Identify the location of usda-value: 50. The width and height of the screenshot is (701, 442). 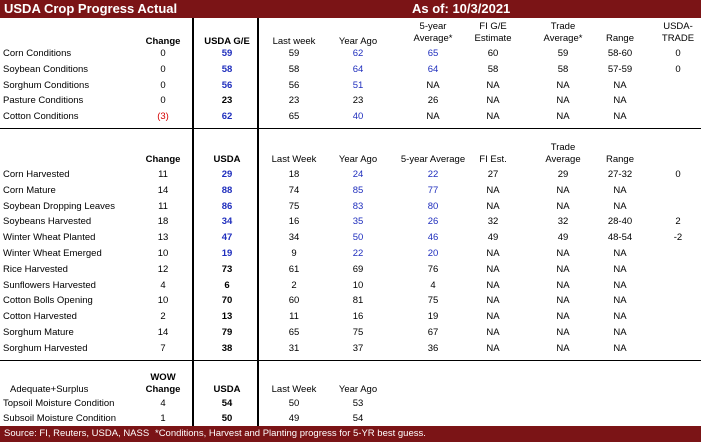
(227, 418).